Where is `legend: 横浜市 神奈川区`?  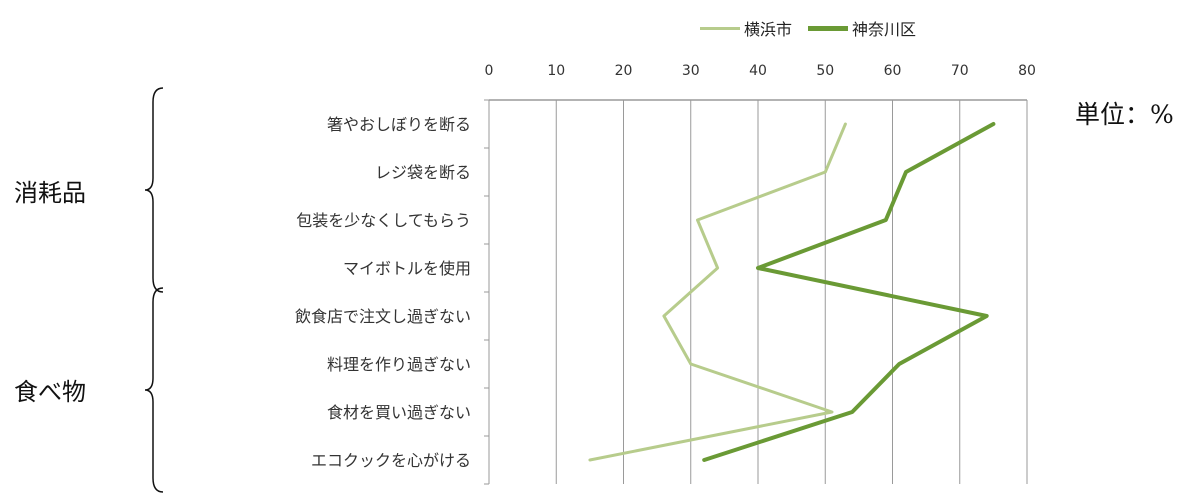 legend: 横浜市 神奈川区 is located at coordinates (816, 28).